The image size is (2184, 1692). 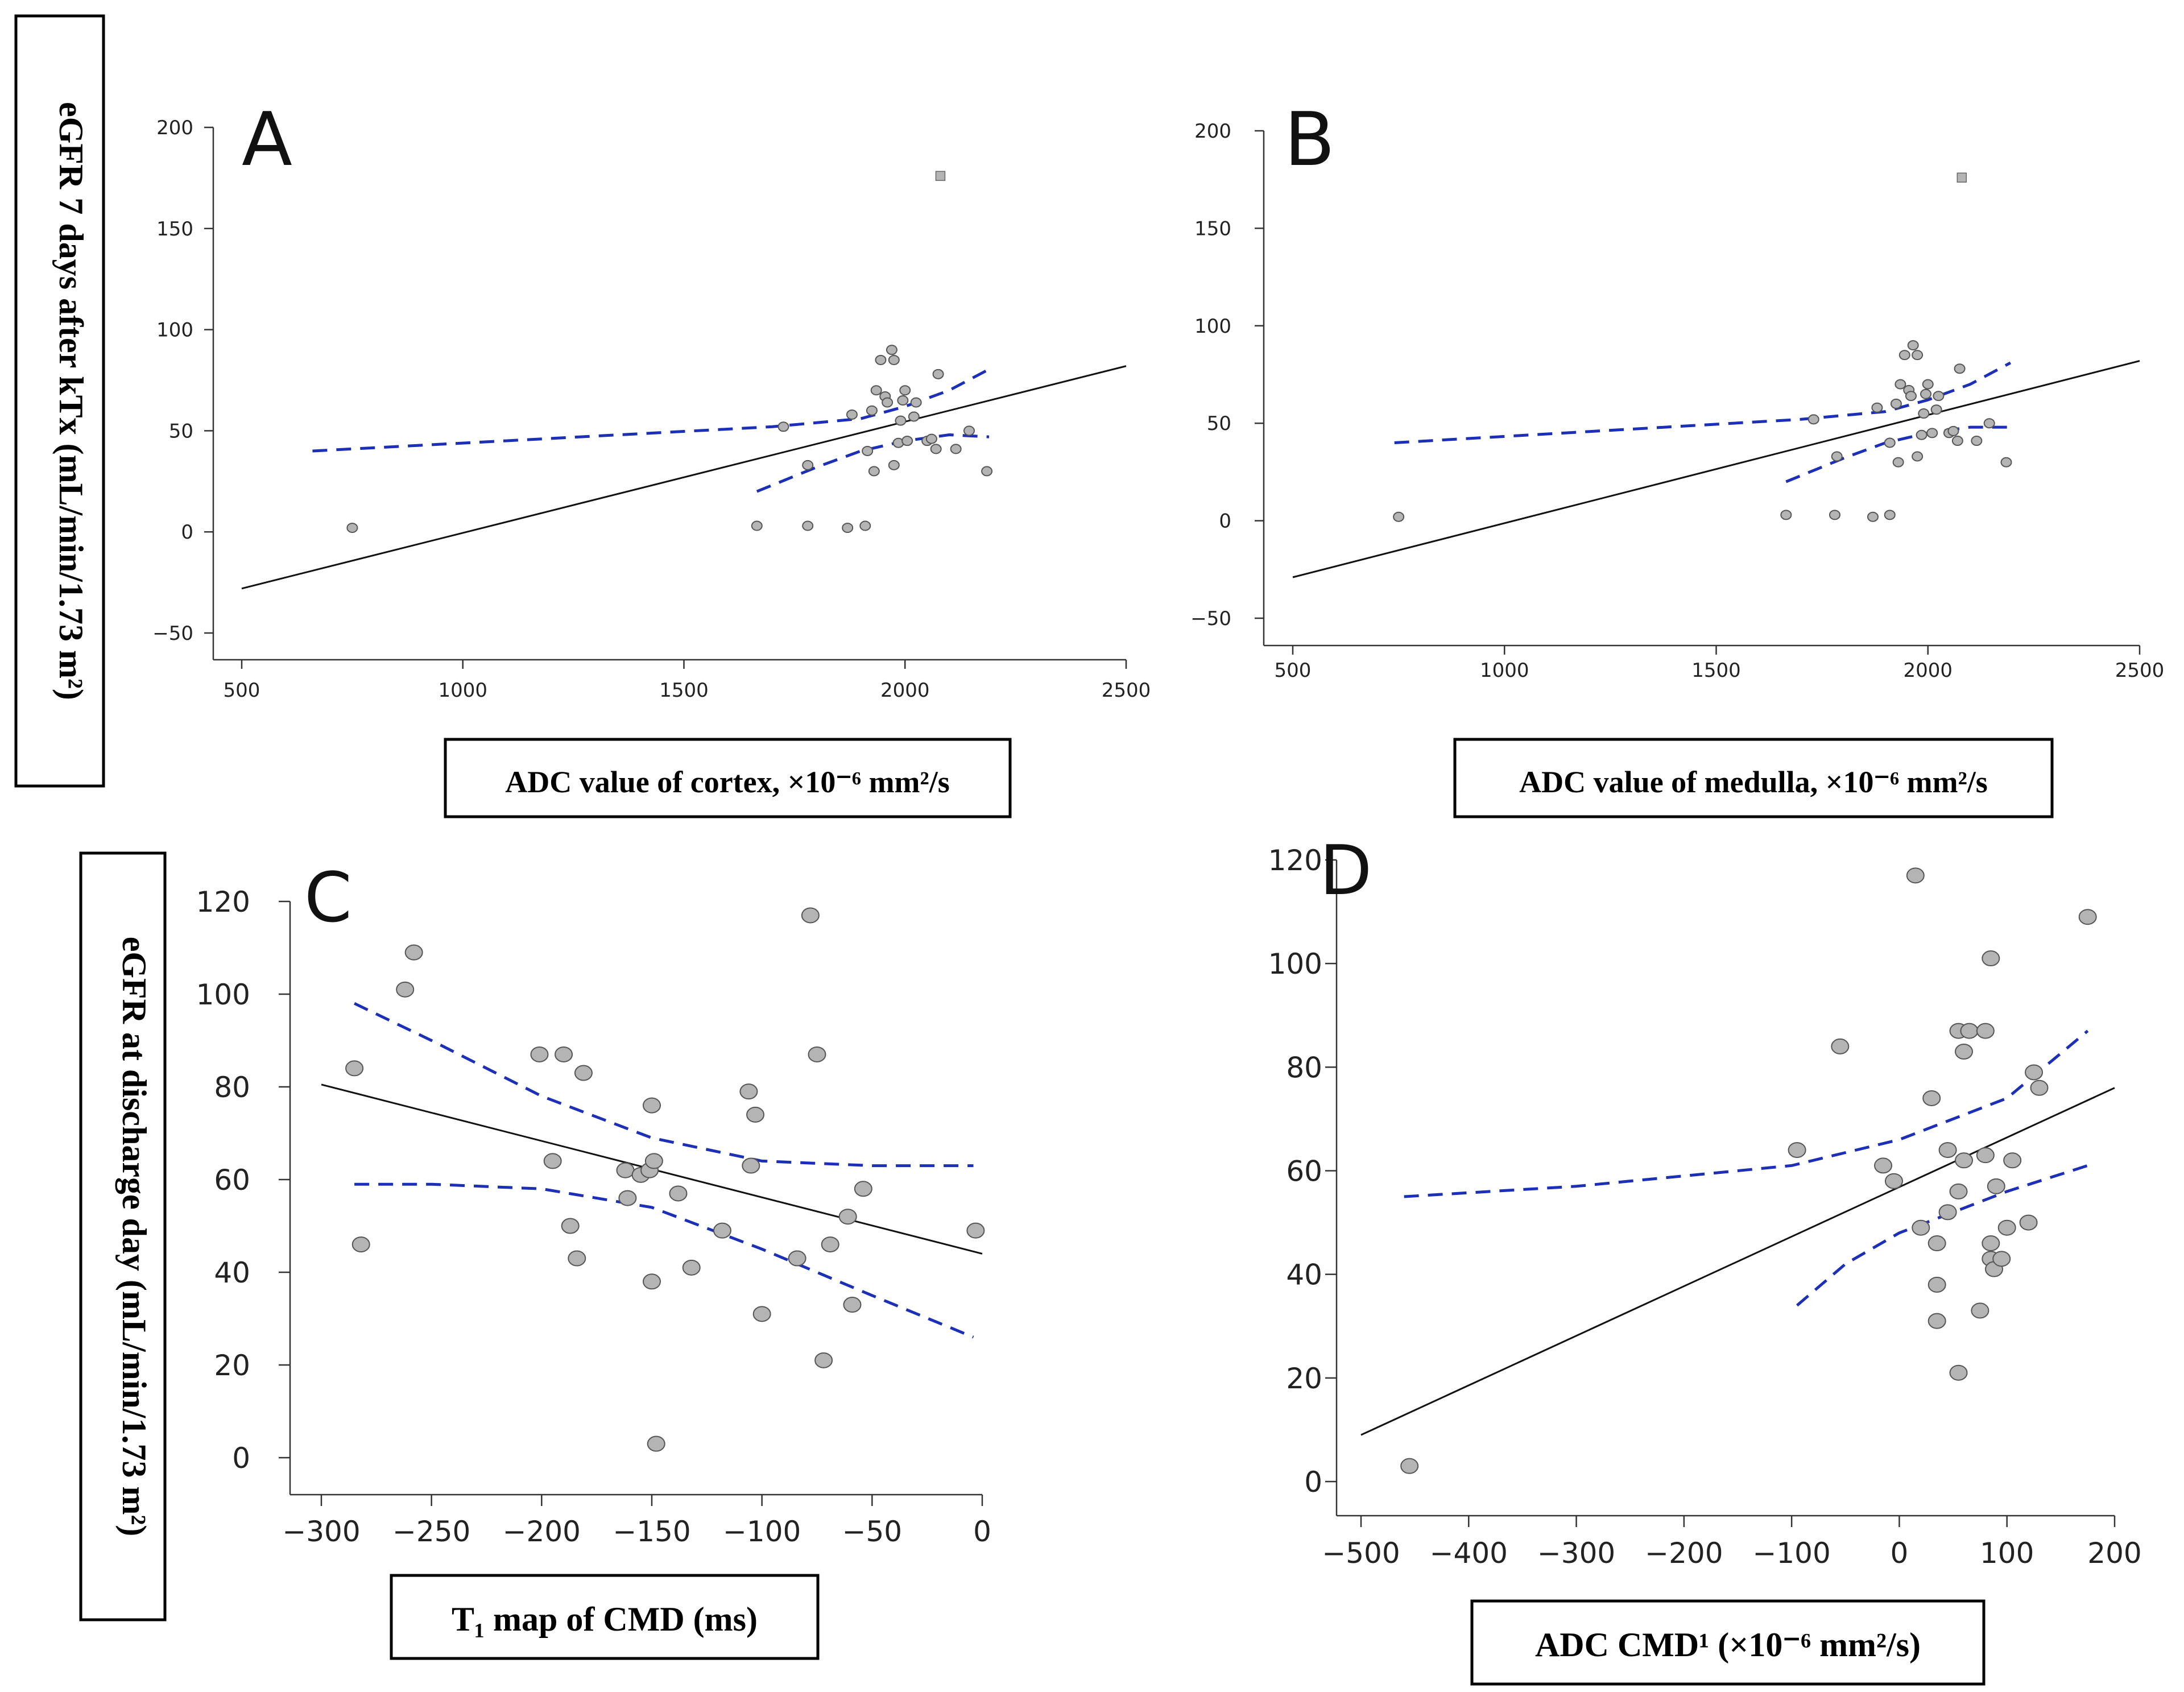 What do you see at coordinates (2114, 1553) in the screenshot?
I see `x-tick-label-d: 200` at bounding box center [2114, 1553].